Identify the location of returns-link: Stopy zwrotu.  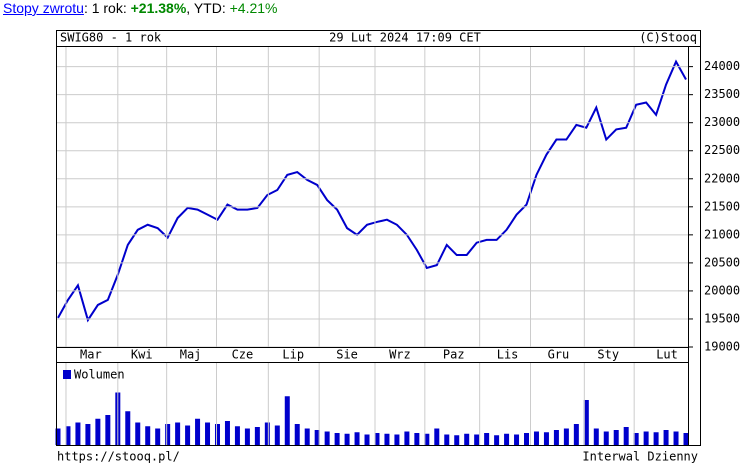
(43, 8).